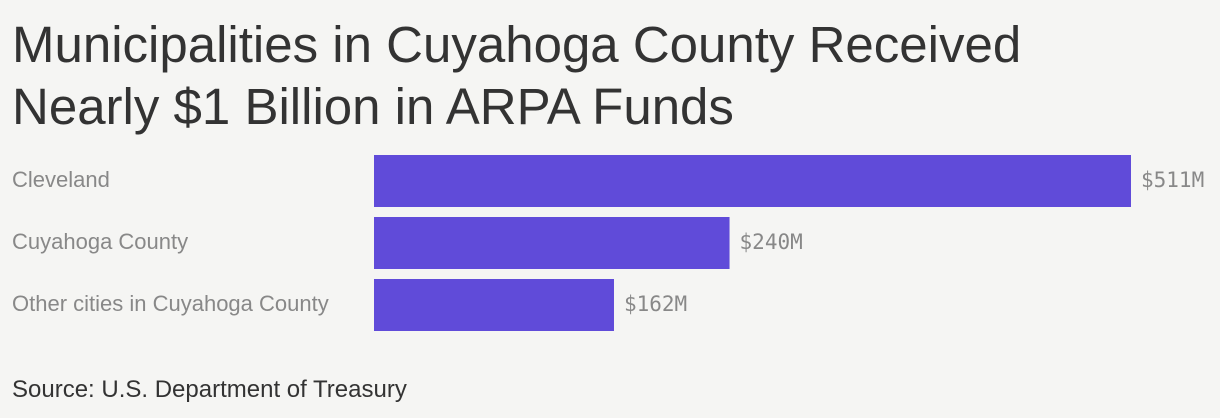  Describe the element at coordinates (1172, 180) in the screenshot. I see `value-label: $511M` at that location.